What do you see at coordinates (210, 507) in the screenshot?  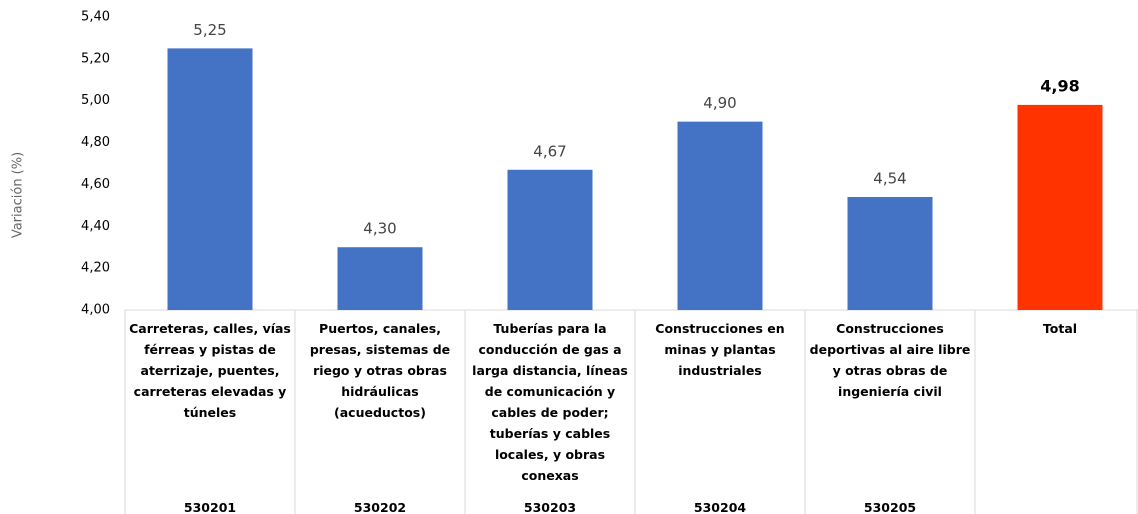 I see `category-code: 530201` at bounding box center [210, 507].